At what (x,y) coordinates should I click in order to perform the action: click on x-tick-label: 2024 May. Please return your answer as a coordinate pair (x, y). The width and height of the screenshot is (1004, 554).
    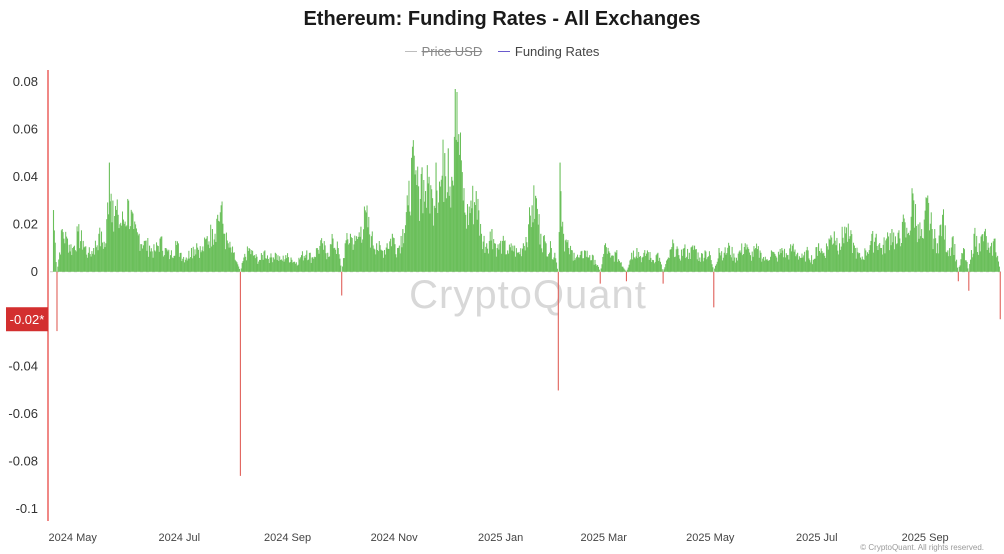
    Looking at the image, I should click on (73, 538).